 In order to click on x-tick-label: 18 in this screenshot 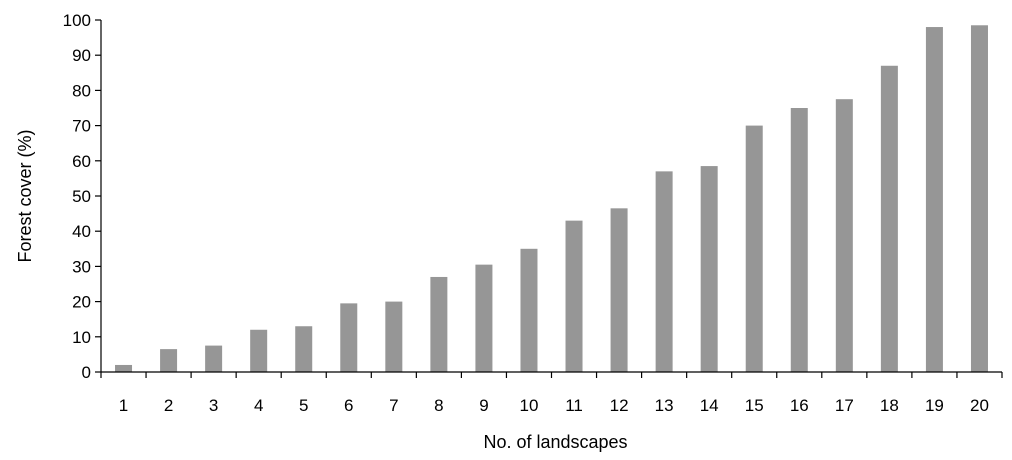, I will do `click(889, 405)`.